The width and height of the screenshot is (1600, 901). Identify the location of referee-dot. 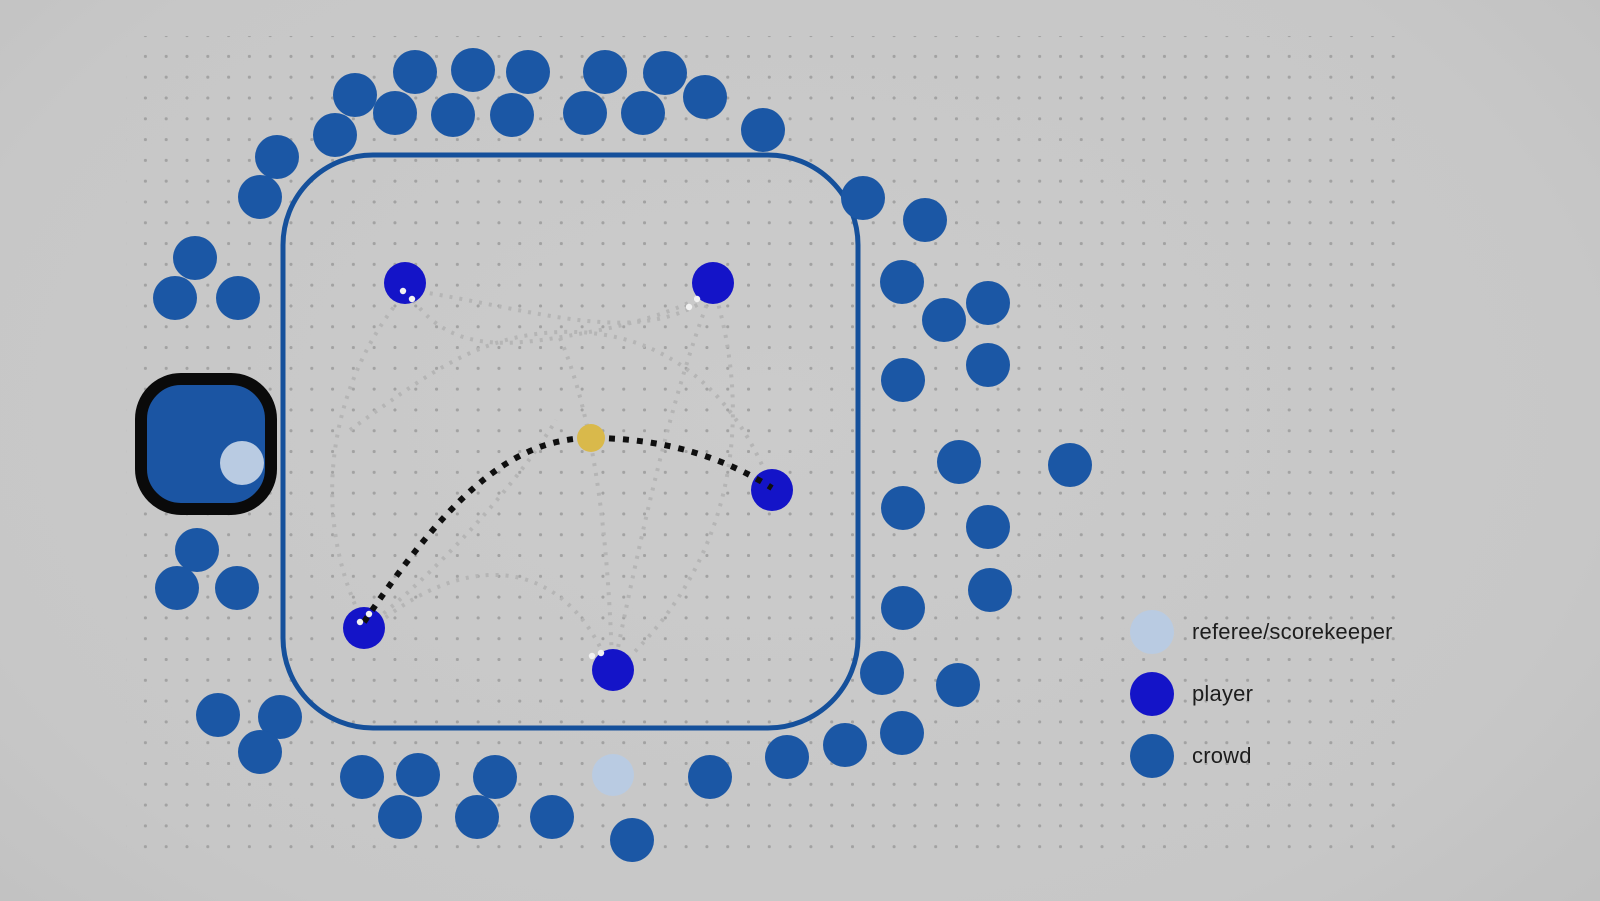
(613, 775).